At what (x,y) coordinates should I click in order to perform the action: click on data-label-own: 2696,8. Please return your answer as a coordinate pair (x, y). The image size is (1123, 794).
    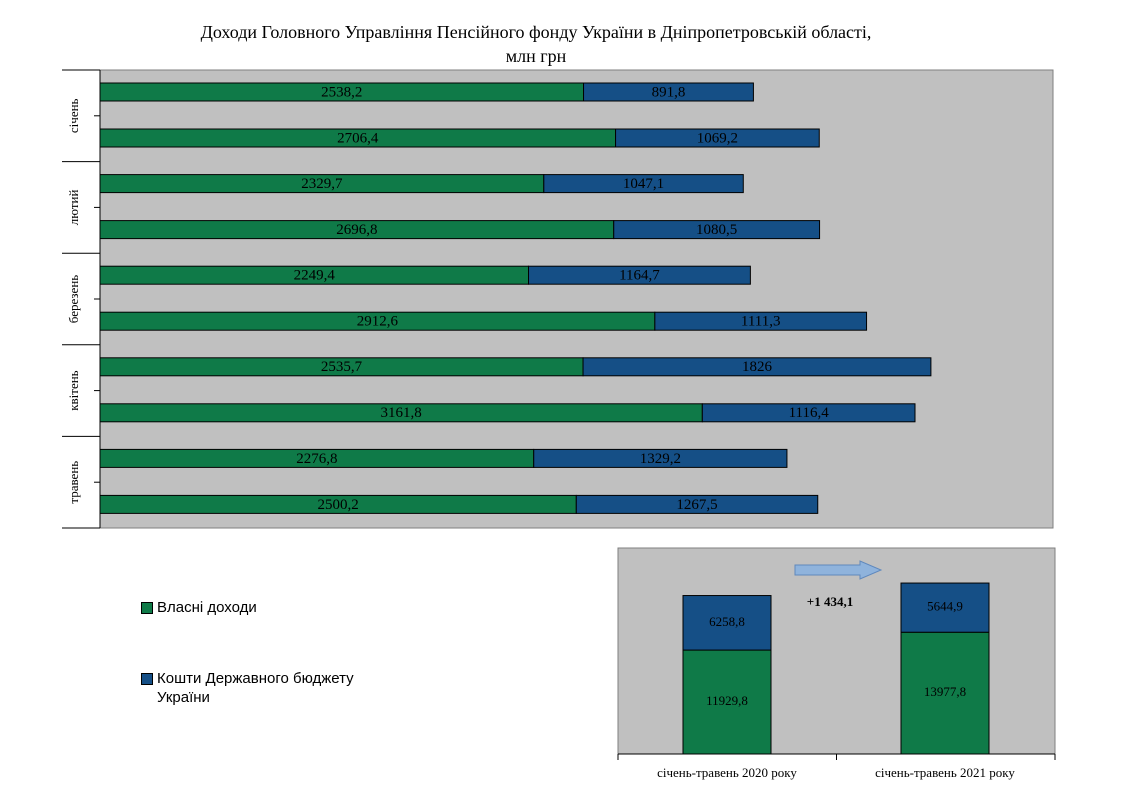
    Looking at the image, I should click on (356, 230).